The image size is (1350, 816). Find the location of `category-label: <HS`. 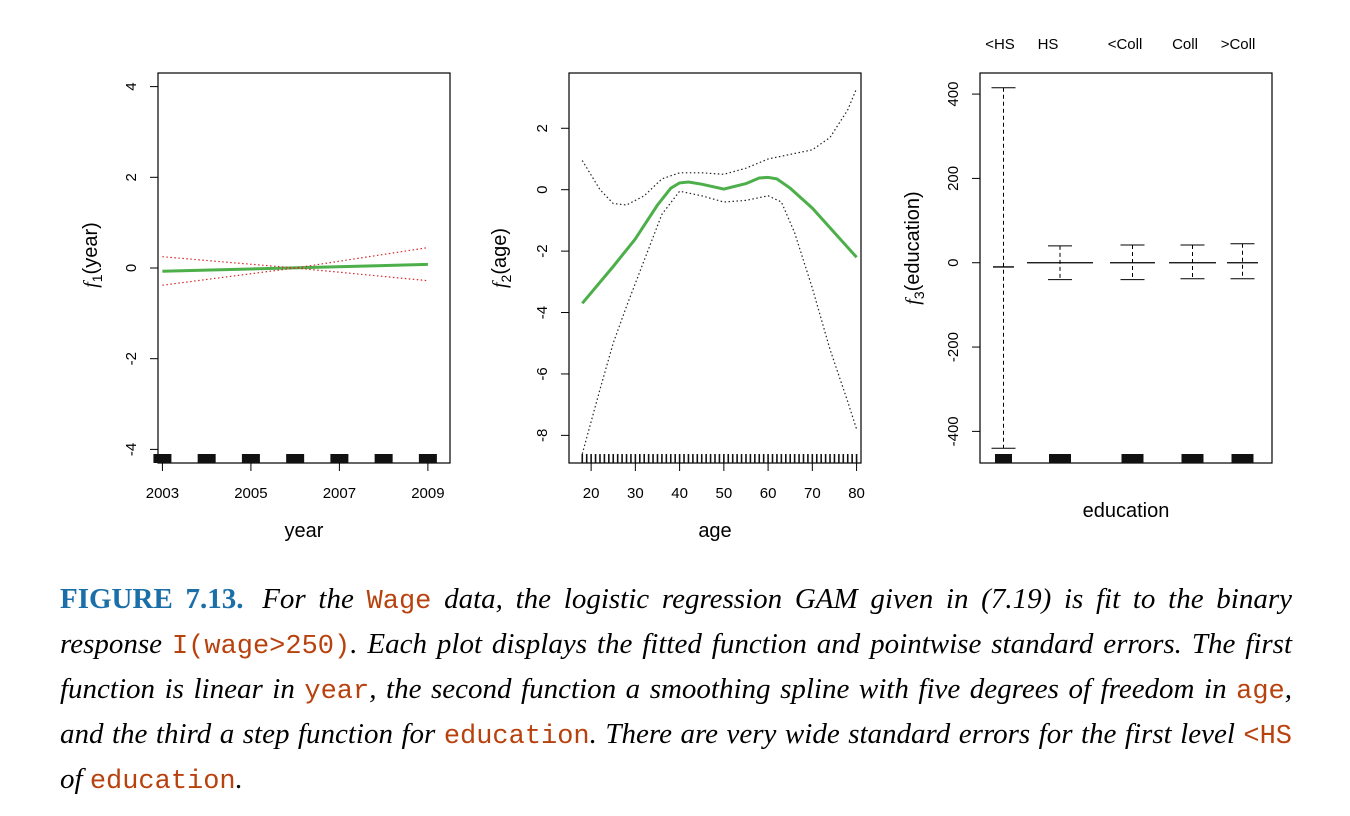

category-label: <HS is located at coordinates (1000, 44).